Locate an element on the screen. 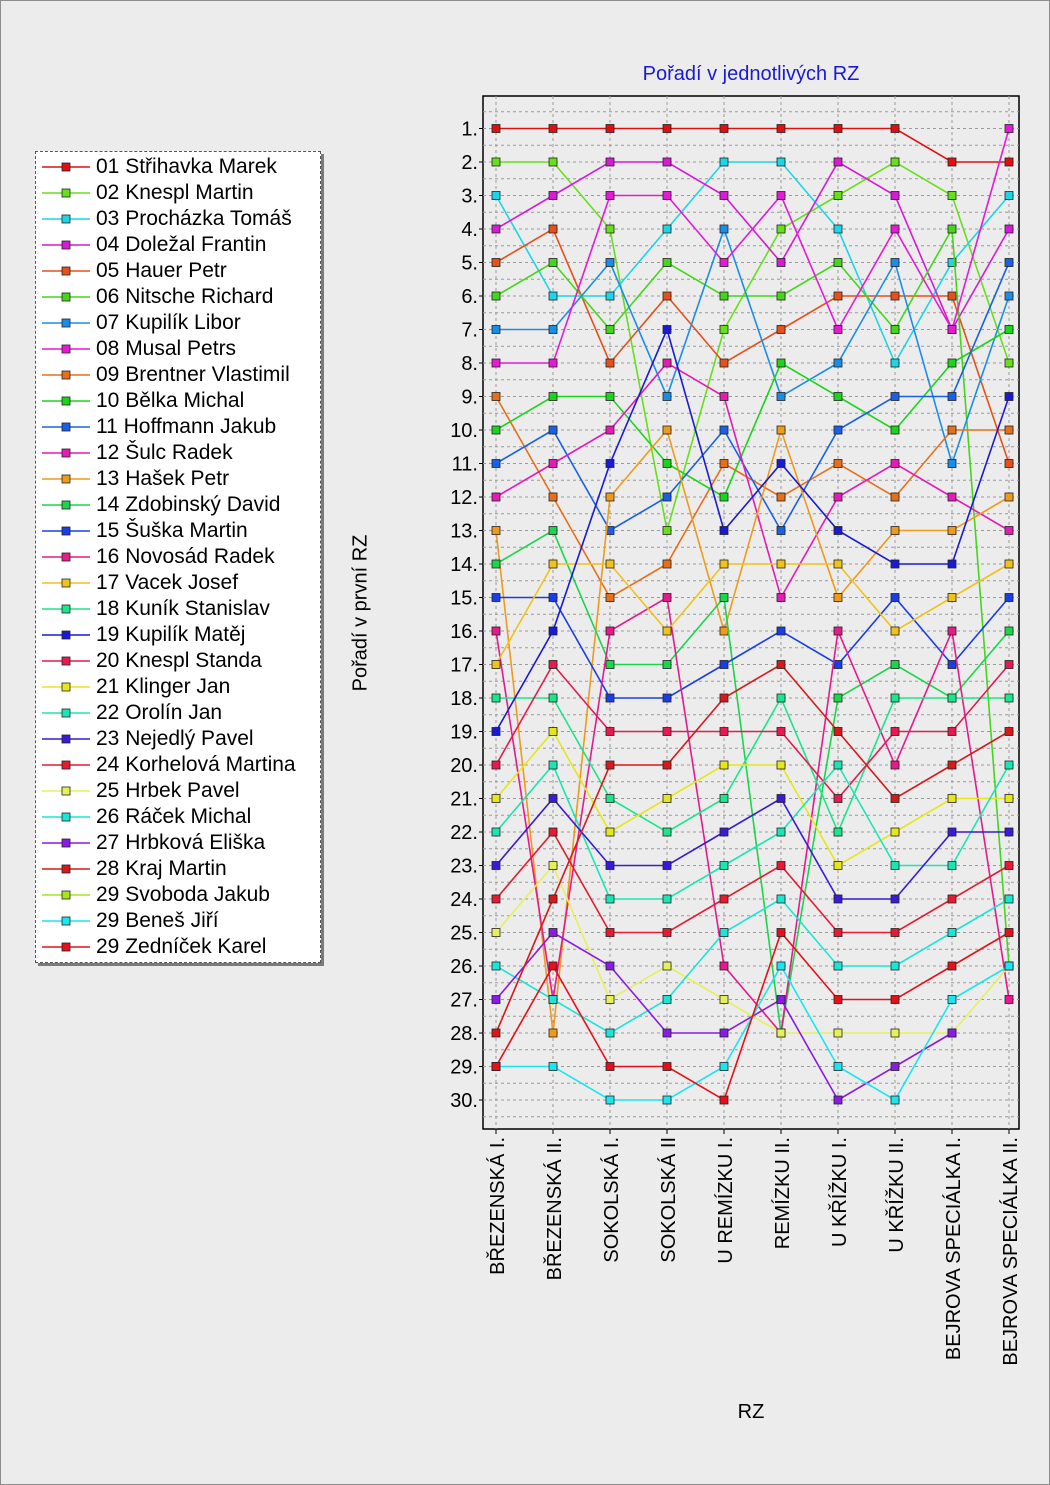  legend-label: 04 Doležal Frantin is located at coordinates (181, 244).